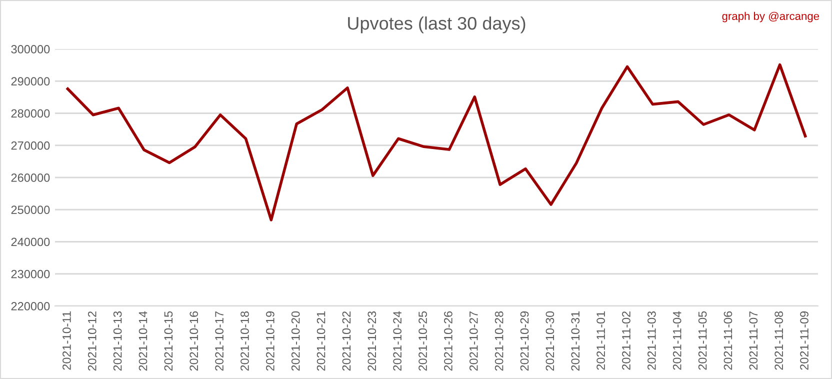 Image resolution: width=832 pixels, height=379 pixels. Describe the element at coordinates (295, 341) in the screenshot. I see `x-tick-label: 2021-10-20` at that location.